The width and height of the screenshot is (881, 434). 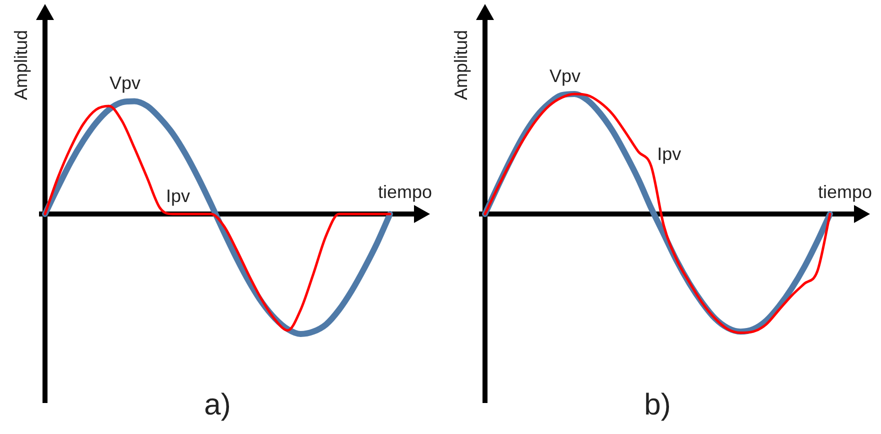 I want to click on text: b), so click(x=657, y=405).